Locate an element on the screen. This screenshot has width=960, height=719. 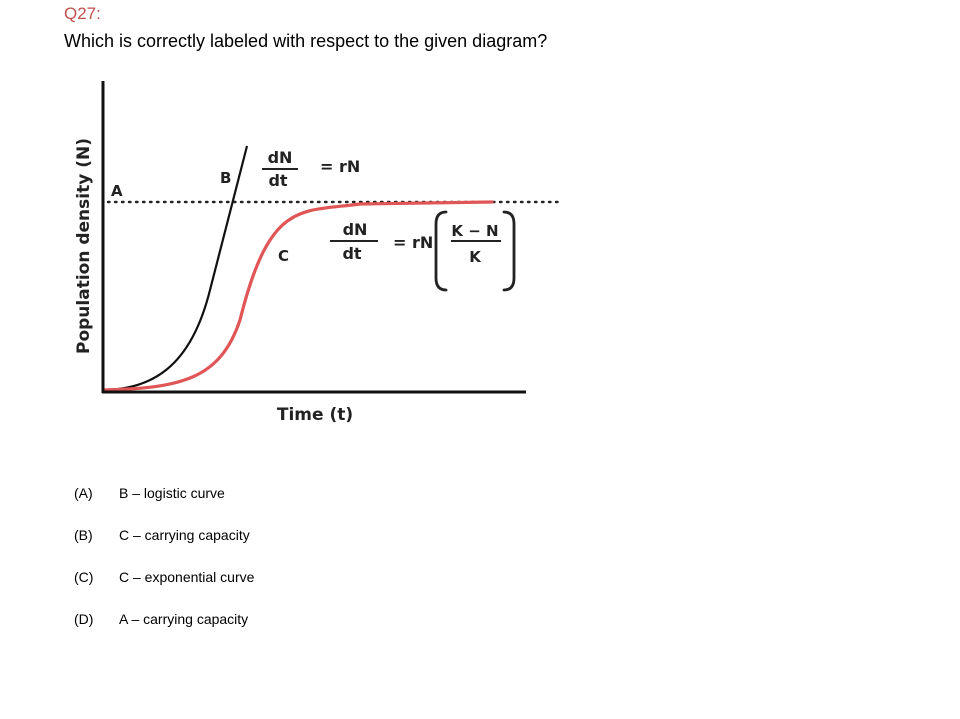
eq-c-inner-numerator: K − N is located at coordinates (474, 231).